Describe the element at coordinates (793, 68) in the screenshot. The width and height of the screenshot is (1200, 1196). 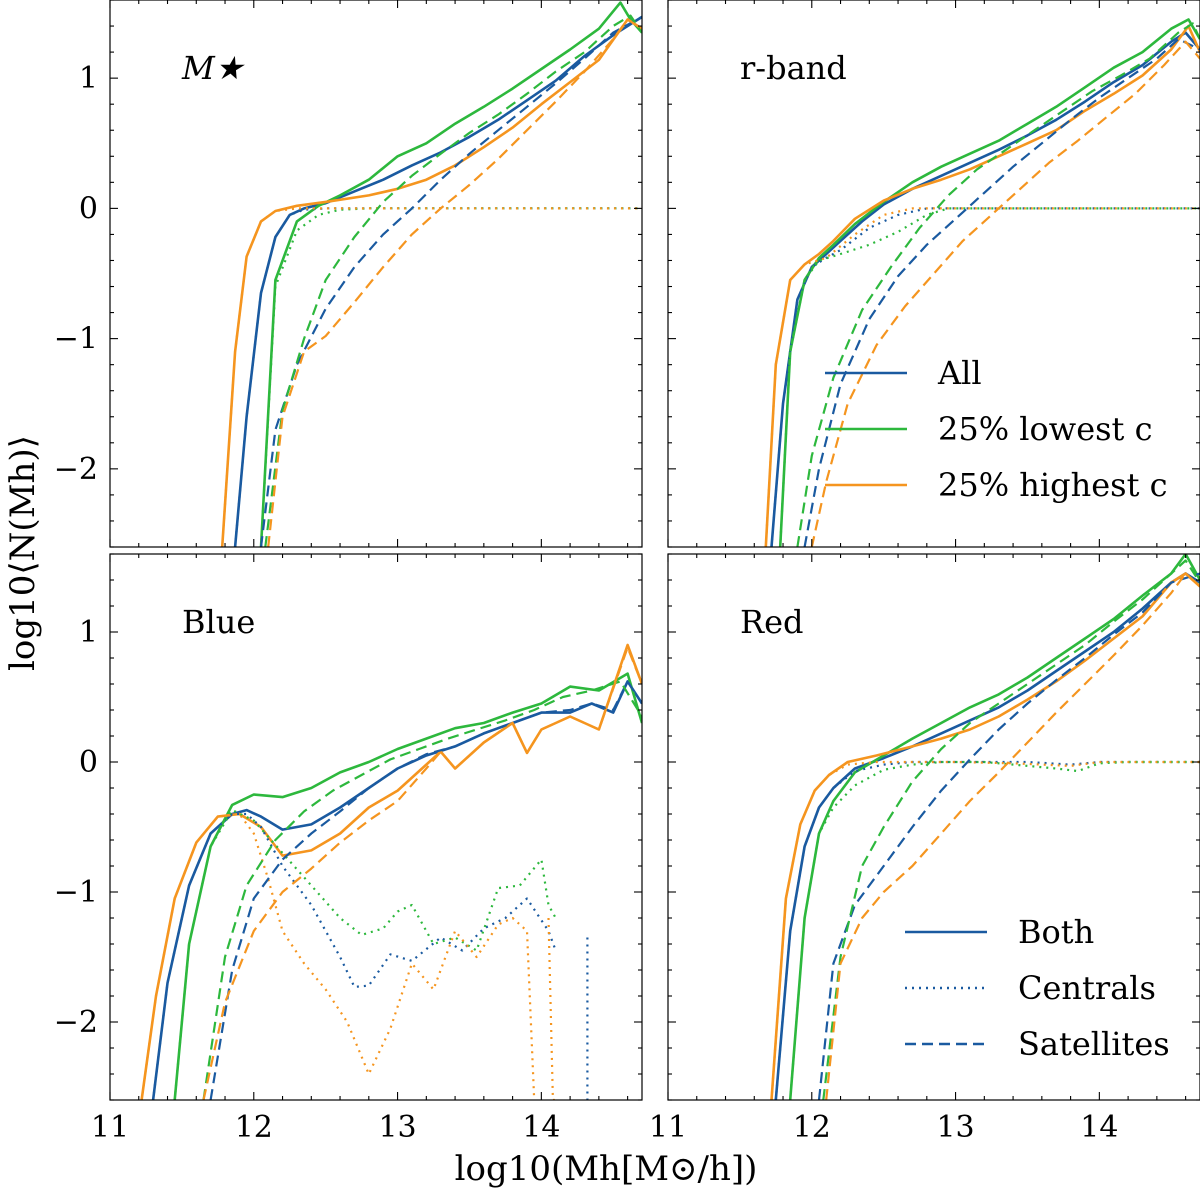
I see `panel-label: r-band` at that location.